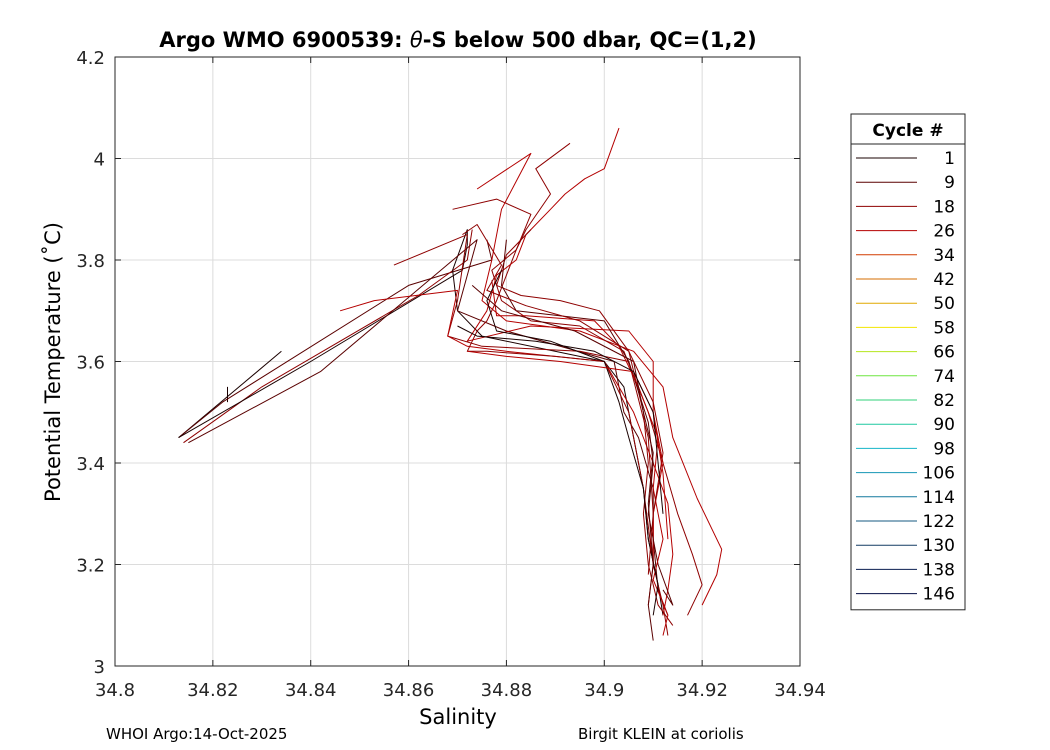 The width and height of the screenshot is (1050, 750). Describe the element at coordinates (949, 159) in the screenshot. I see `legend-label: 1` at that location.